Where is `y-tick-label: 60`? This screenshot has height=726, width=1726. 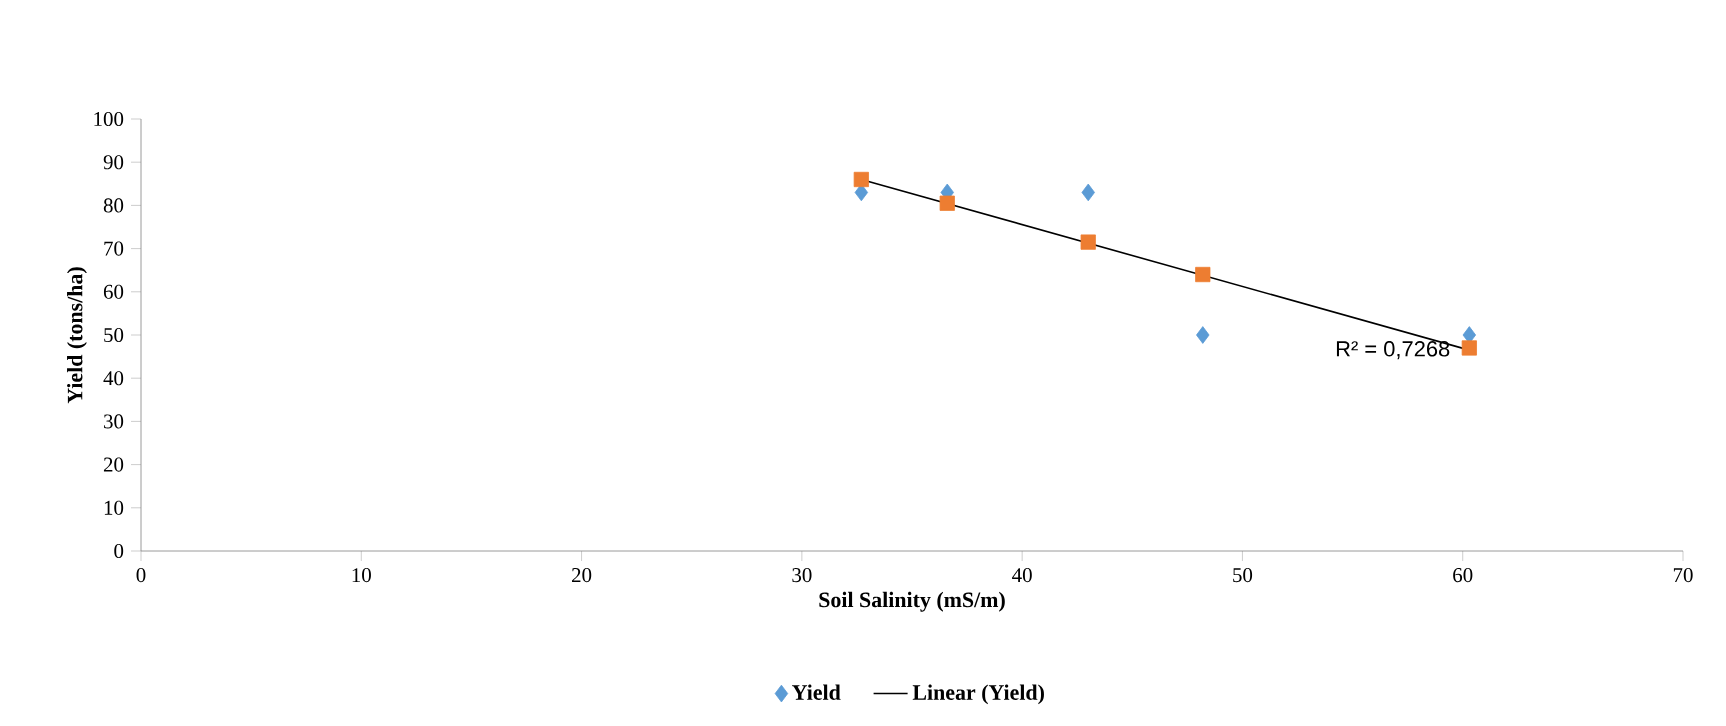 y-tick-label: 60 is located at coordinates (113, 291).